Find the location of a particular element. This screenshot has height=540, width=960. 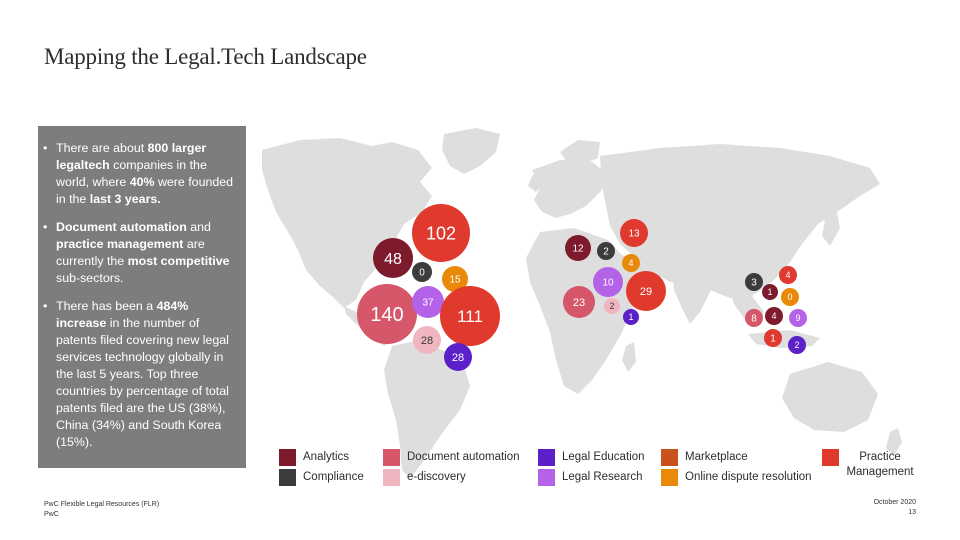

greenland-shape is located at coordinates (471, 151).